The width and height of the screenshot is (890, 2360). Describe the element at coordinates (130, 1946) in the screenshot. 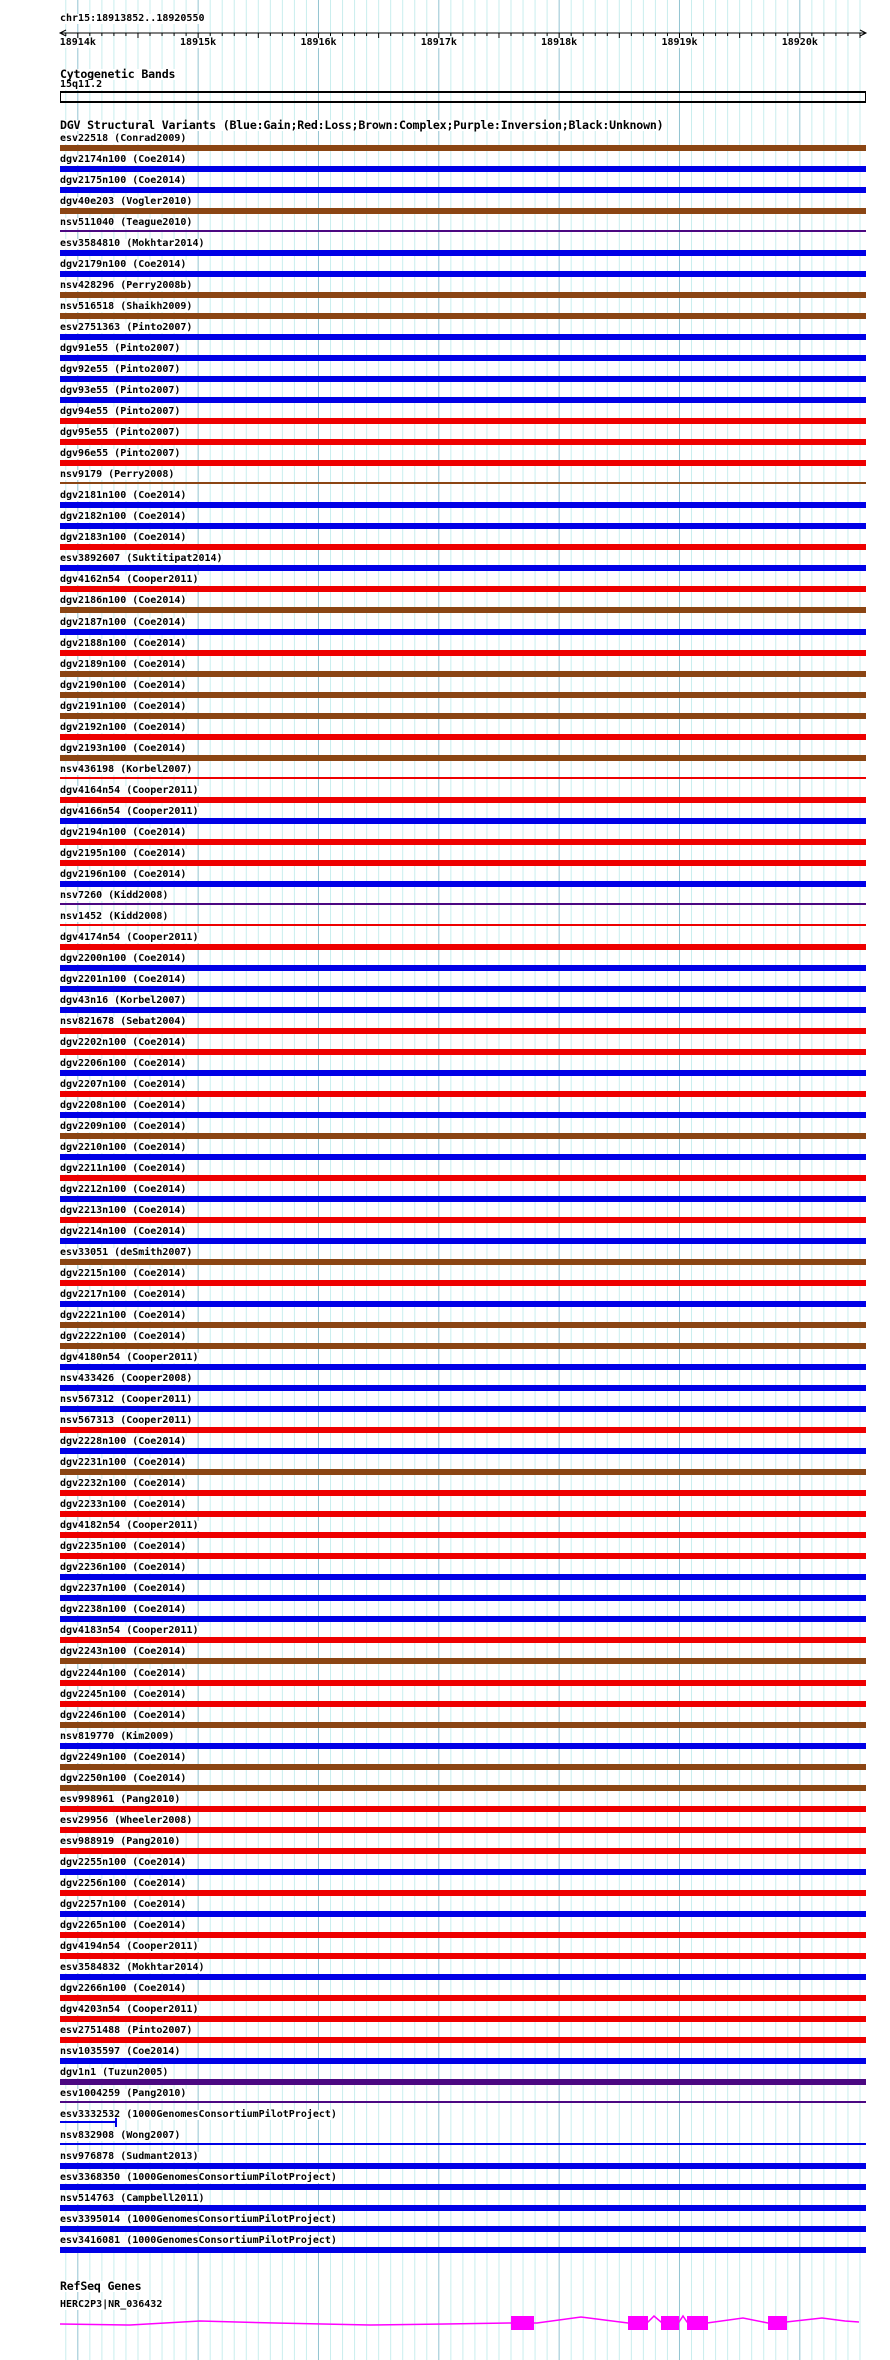

I see `variant-label: dgv4194n54 (Cooper2011)` at that location.